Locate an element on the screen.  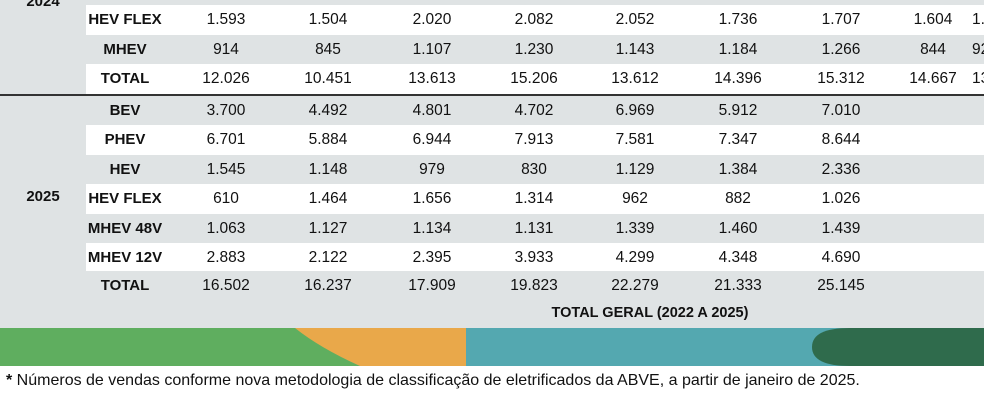
table-cell: 1.129 is located at coordinates (635, 169).